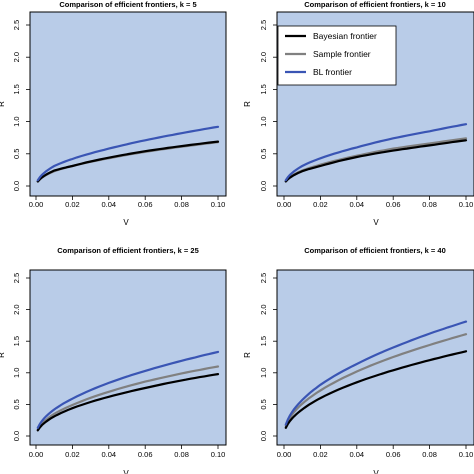 The width and height of the screenshot is (474, 474). I want to click on legend-label: Bayesian frontier, so click(345, 36).